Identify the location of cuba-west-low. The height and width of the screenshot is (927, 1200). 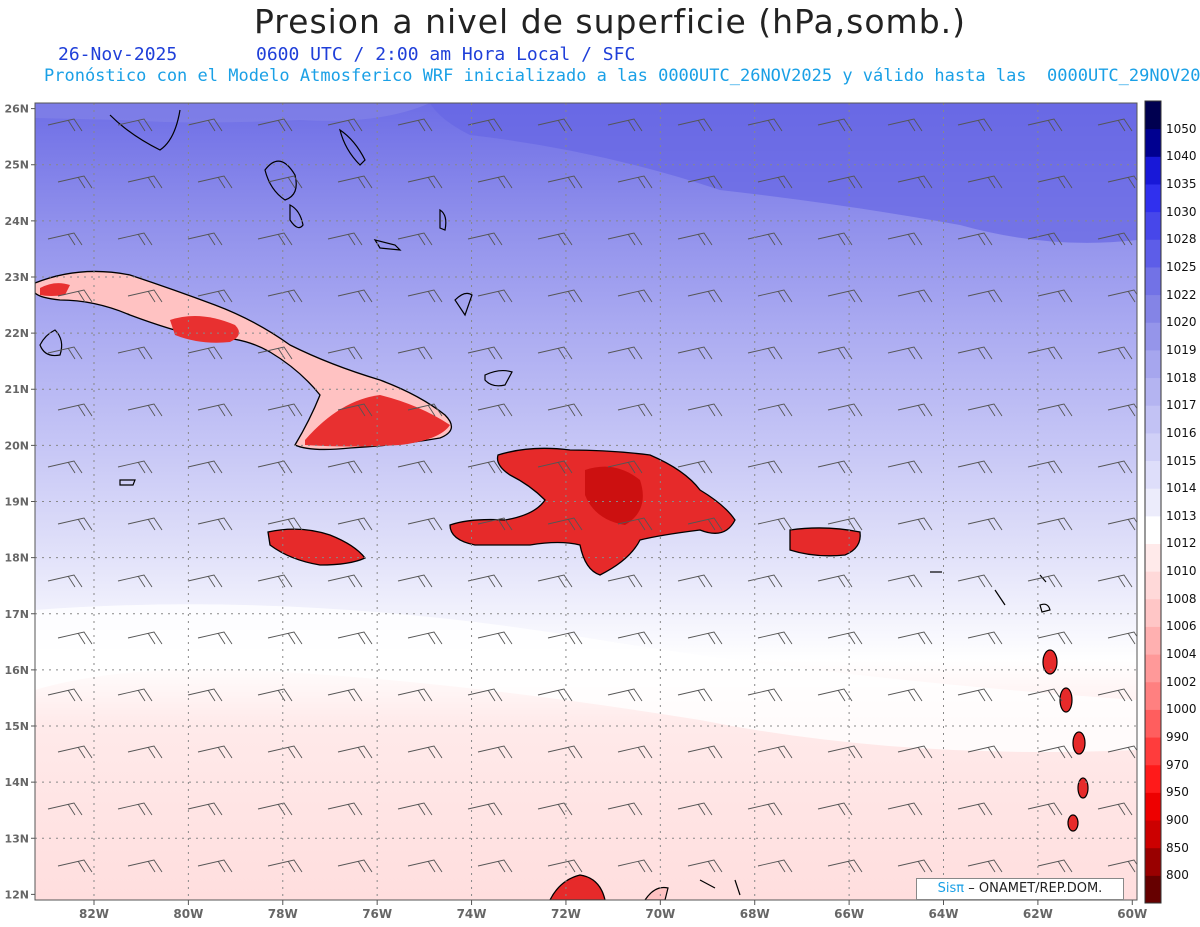
(55, 289).